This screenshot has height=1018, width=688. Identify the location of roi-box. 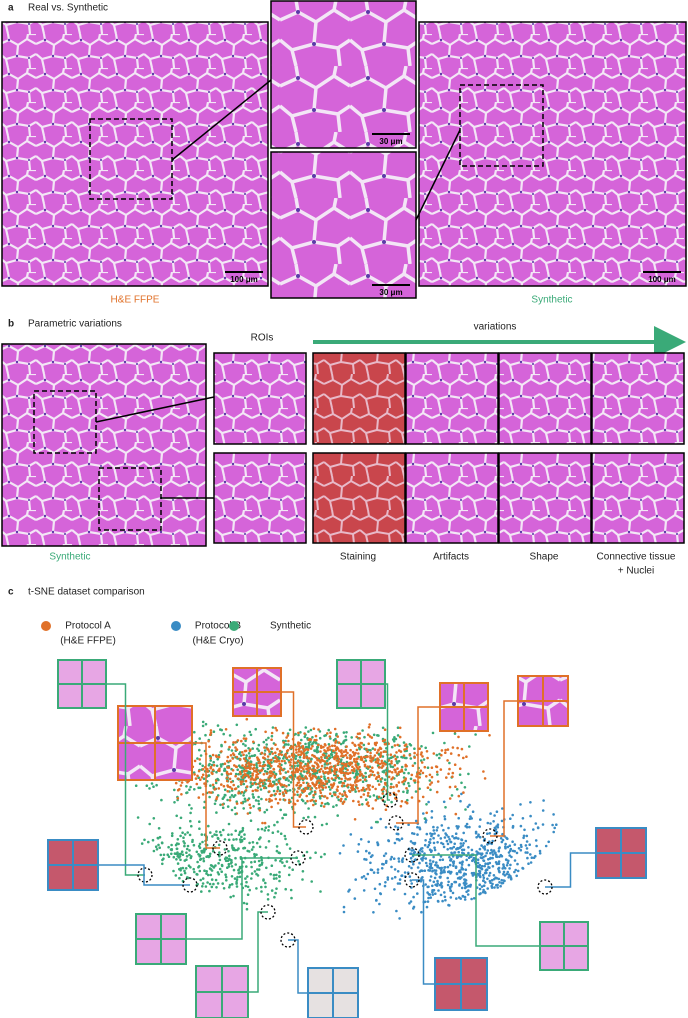
(130, 499).